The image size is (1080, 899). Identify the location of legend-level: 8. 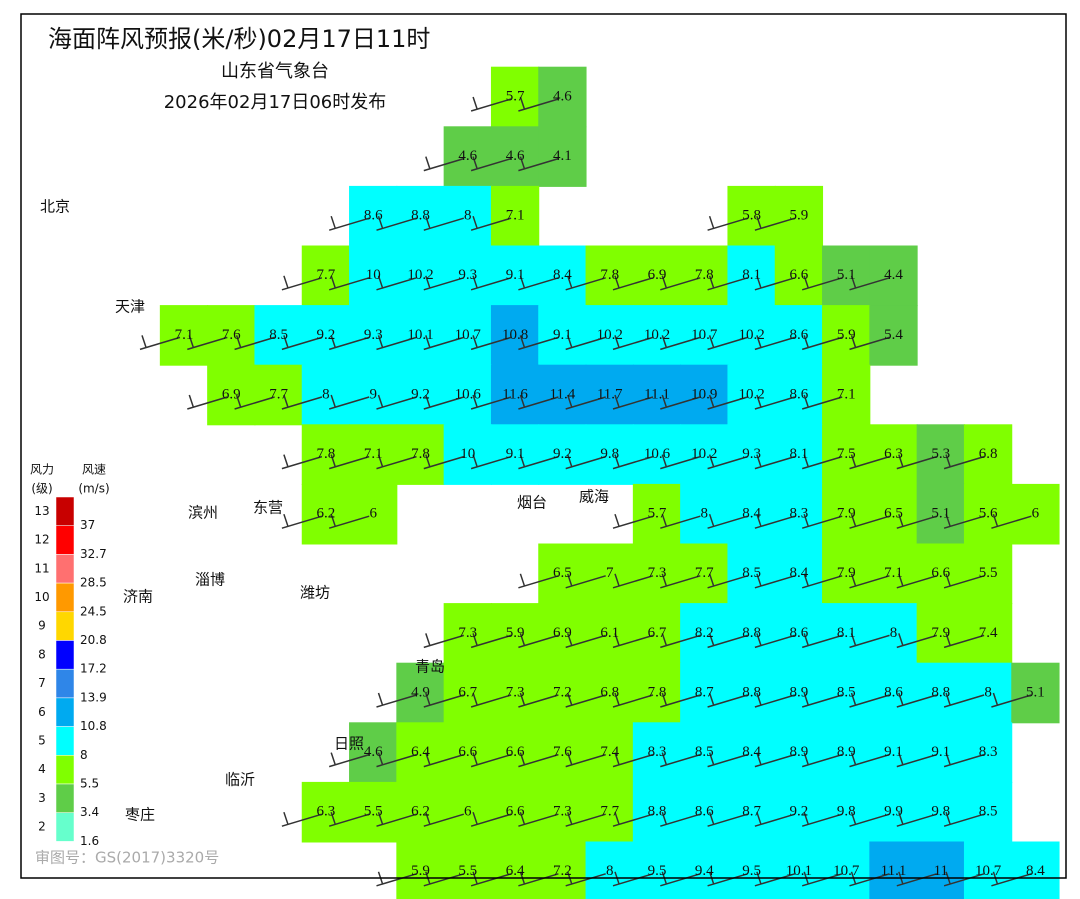
(42, 654).